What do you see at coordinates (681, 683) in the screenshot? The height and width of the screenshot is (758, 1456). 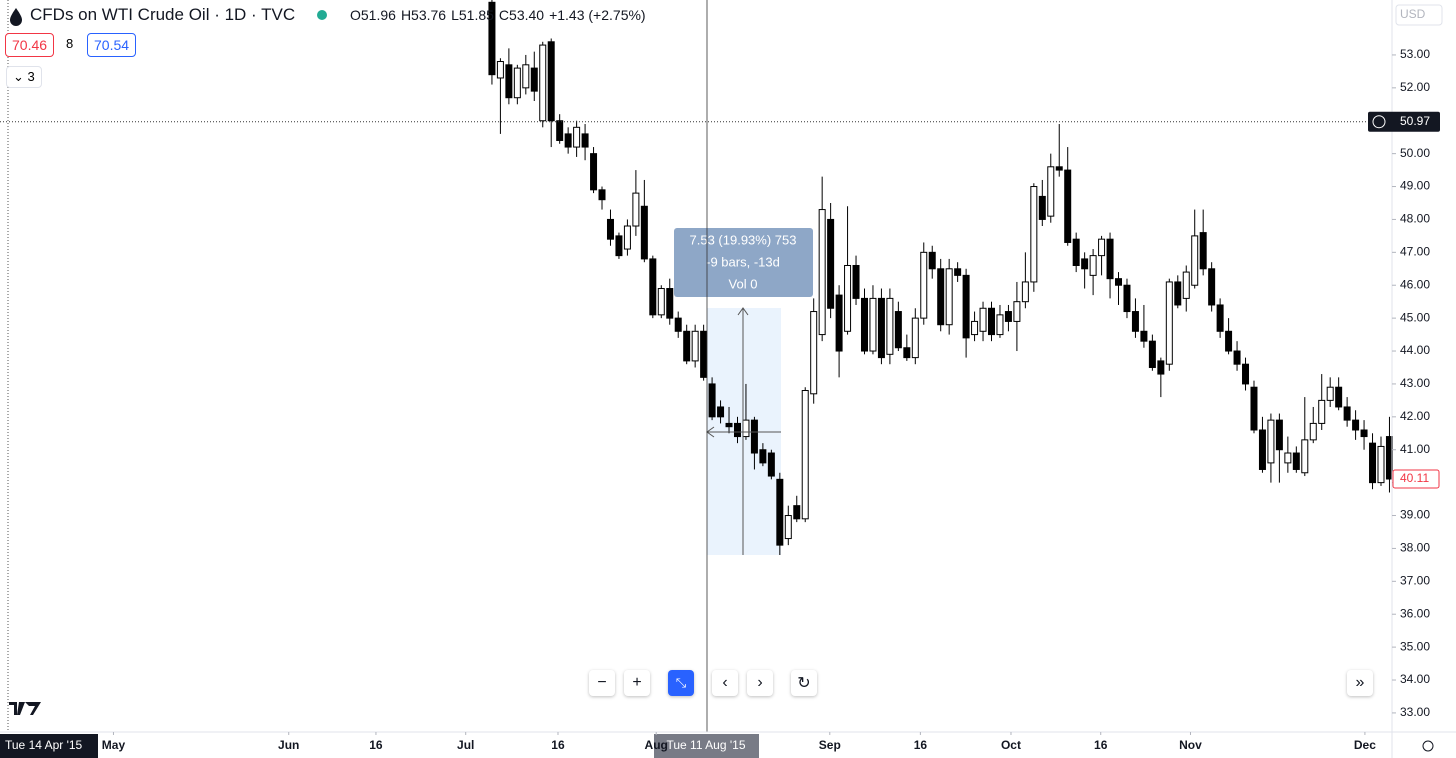 I see `reset-scale: ⤡` at bounding box center [681, 683].